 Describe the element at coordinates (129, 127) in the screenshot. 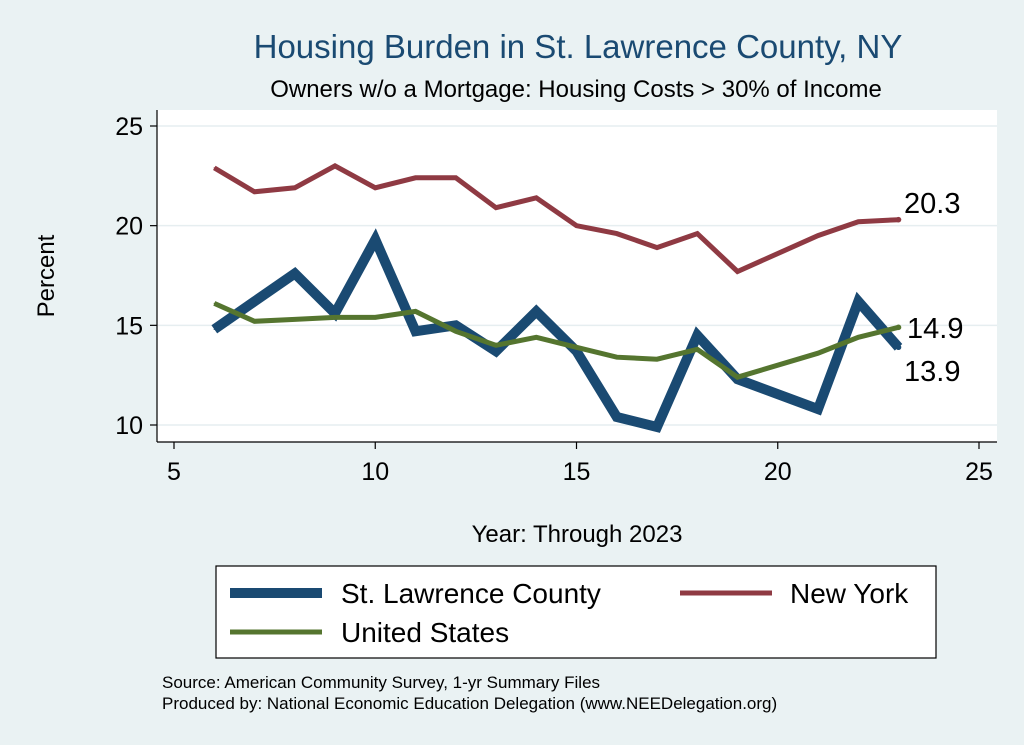

I see `y-tick-label-25: 25` at that location.